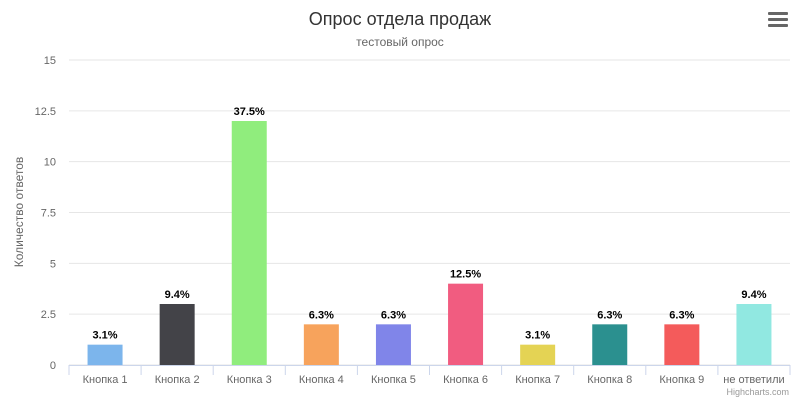 This screenshot has width=800, height=400. What do you see at coordinates (778, 21) in the screenshot?
I see `hamburger-menu-icon` at bounding box center [778, 21].